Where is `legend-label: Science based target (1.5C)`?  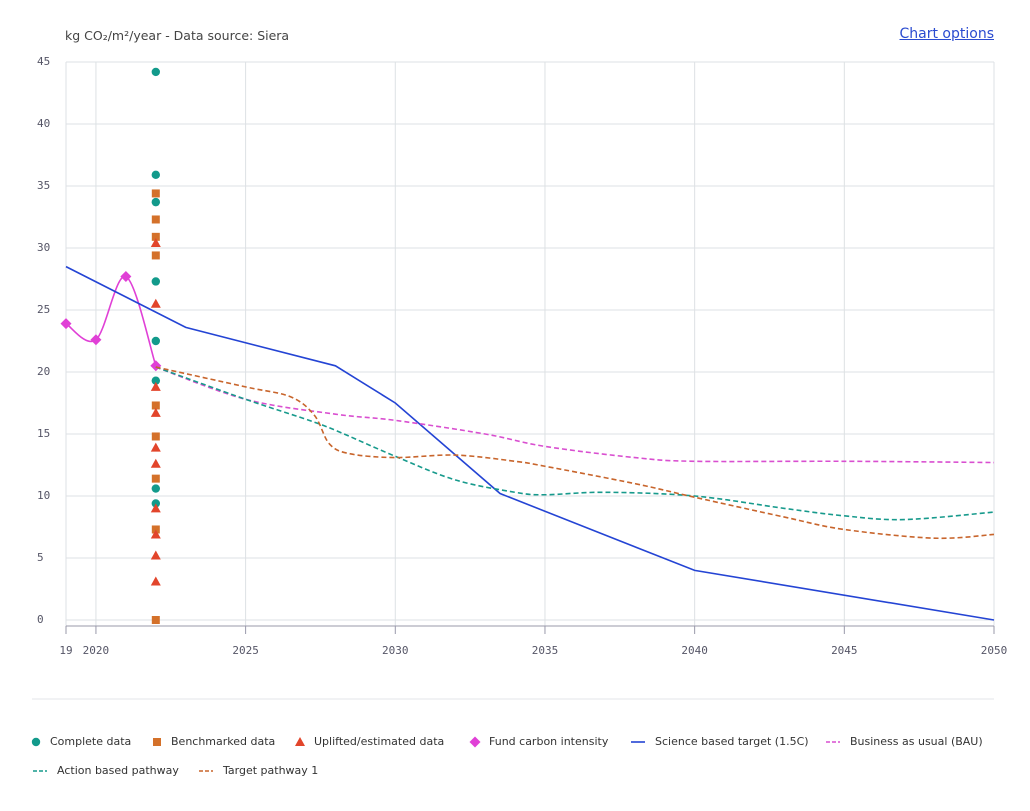 legend-label: Science based target (1.5C) is located at coordinates (732, 741).